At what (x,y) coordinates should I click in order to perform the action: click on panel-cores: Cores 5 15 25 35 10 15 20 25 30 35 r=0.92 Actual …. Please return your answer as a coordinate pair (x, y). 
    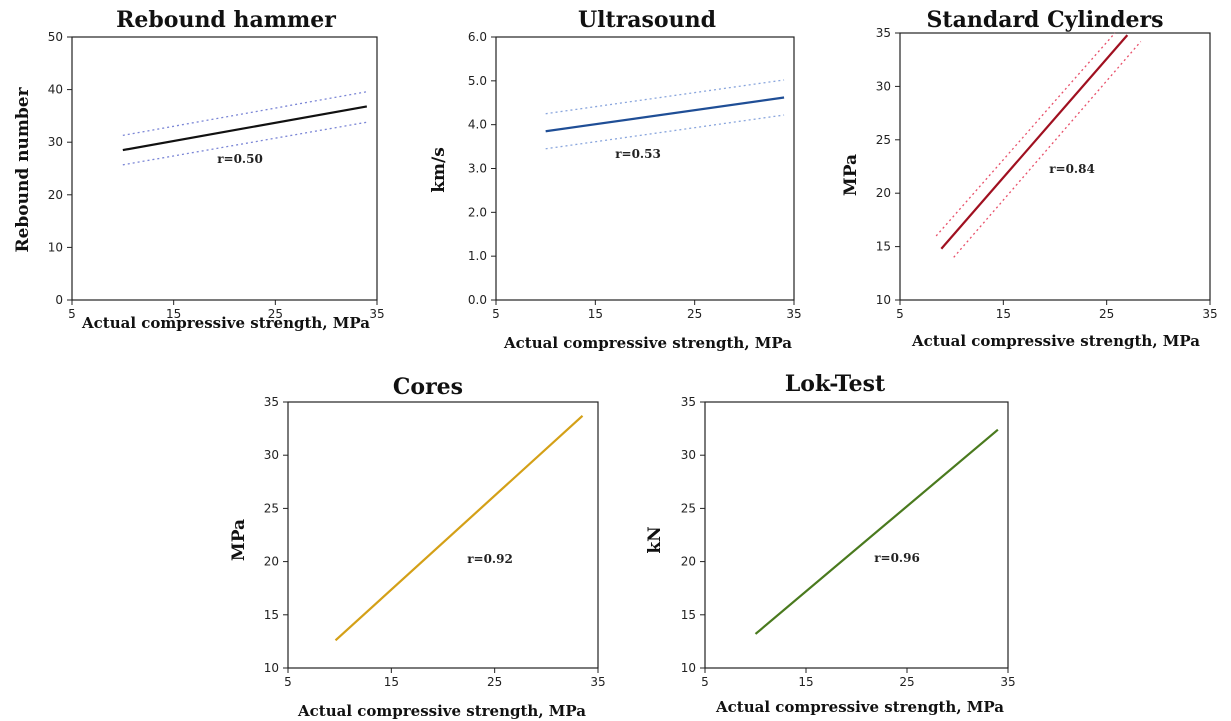
    Looking at the image, I should click on (417, 547).